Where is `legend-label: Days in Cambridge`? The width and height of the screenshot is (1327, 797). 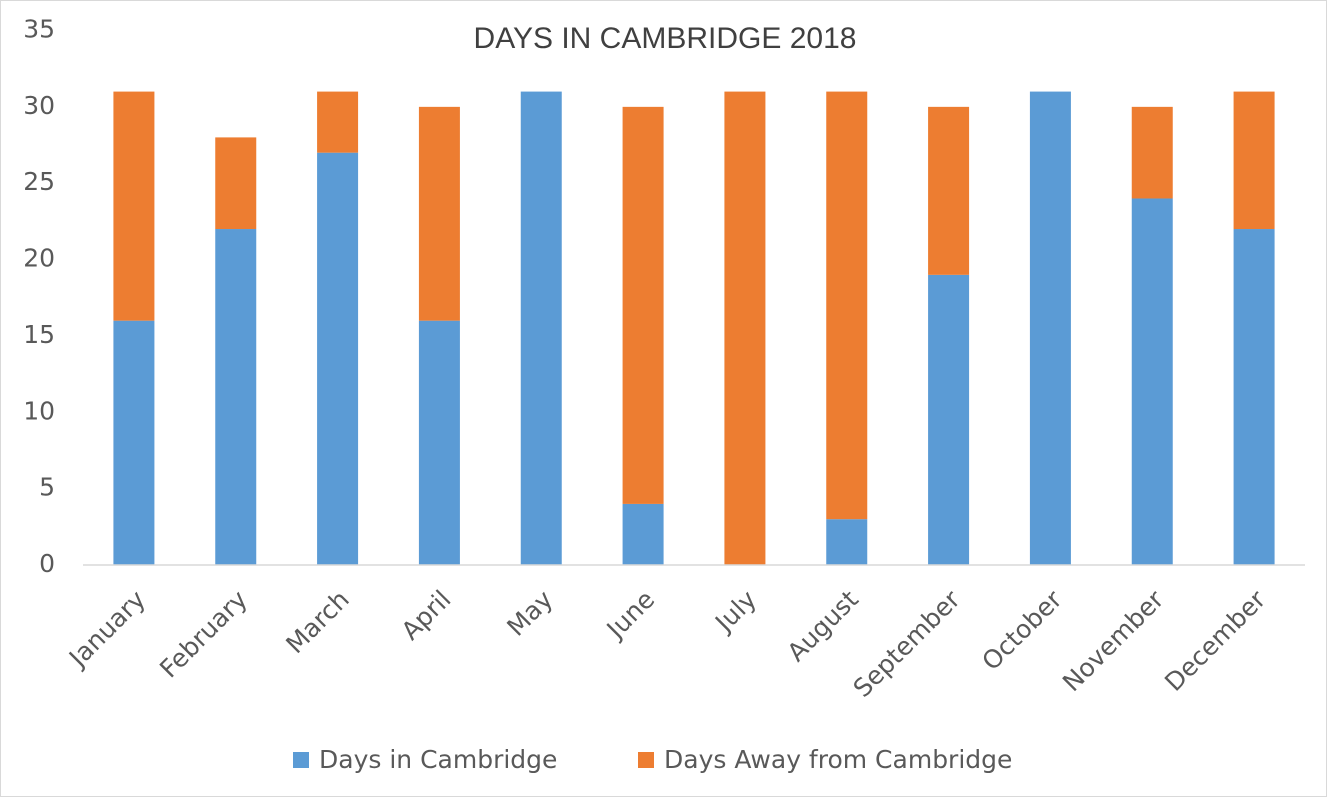 legend-label: Days in Cambridge is located at coordinates (438, 759).